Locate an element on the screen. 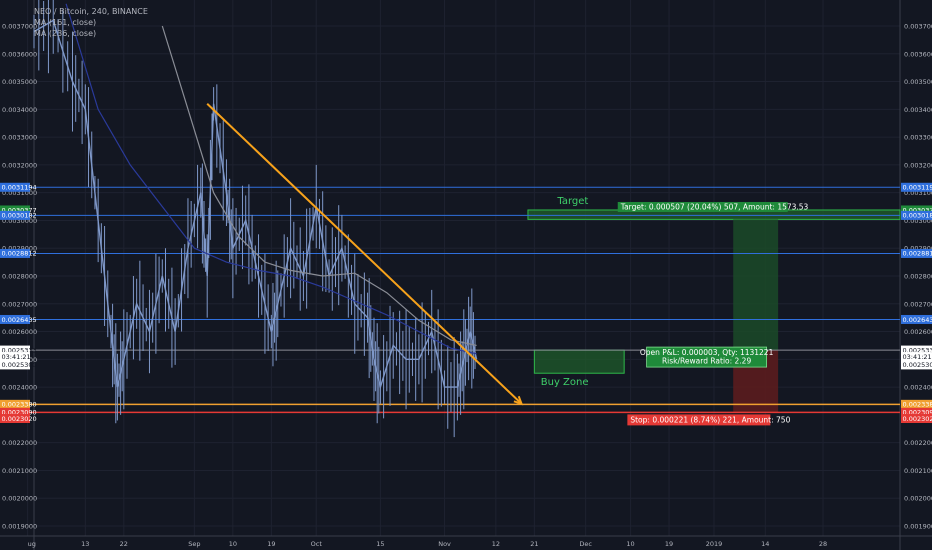 This screenshot has width=932, height=550. x-axis-tick: 22 is located at coordinates (124, 544).